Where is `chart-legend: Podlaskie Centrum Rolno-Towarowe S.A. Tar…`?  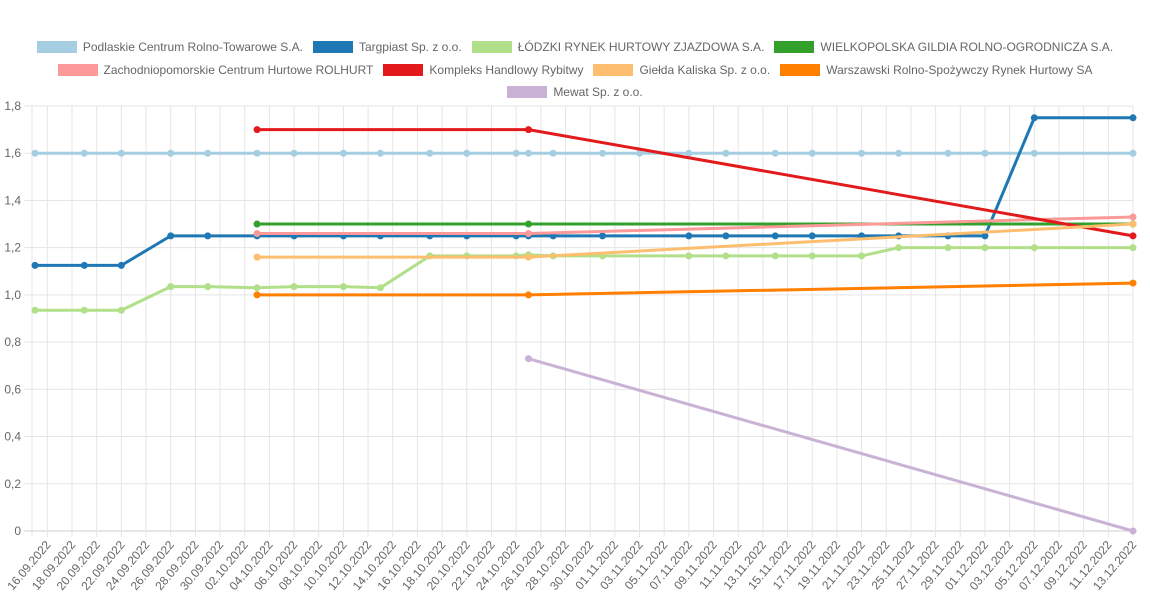 chart-legend: Podlaskie Centrum Rolno-Towarowe S.A. Tar… is located at coordinates (575, 70).